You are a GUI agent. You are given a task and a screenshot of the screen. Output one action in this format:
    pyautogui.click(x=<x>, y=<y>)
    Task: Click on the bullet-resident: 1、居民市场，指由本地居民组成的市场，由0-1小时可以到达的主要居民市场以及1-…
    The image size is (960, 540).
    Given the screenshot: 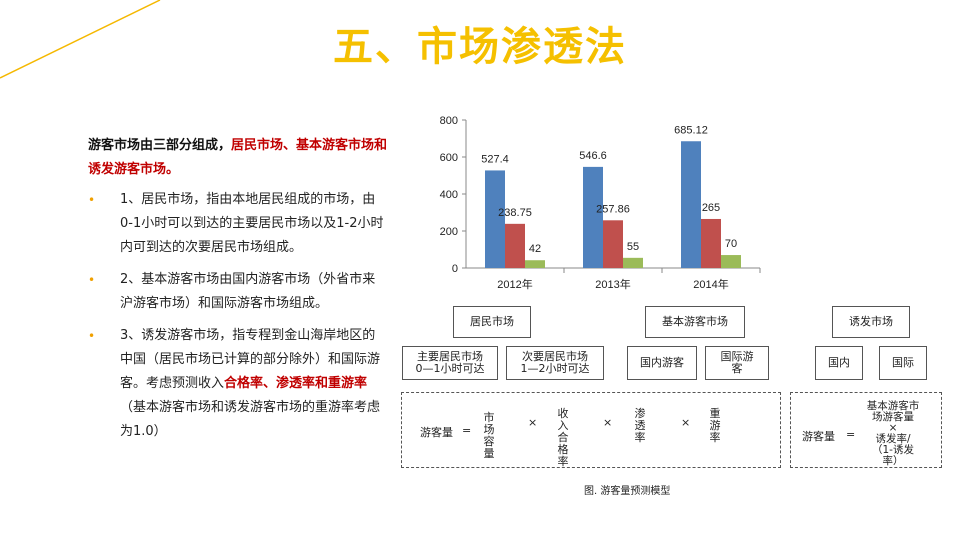 What is the action you would take?
    pyautogui.click(x=238, y=224)
    